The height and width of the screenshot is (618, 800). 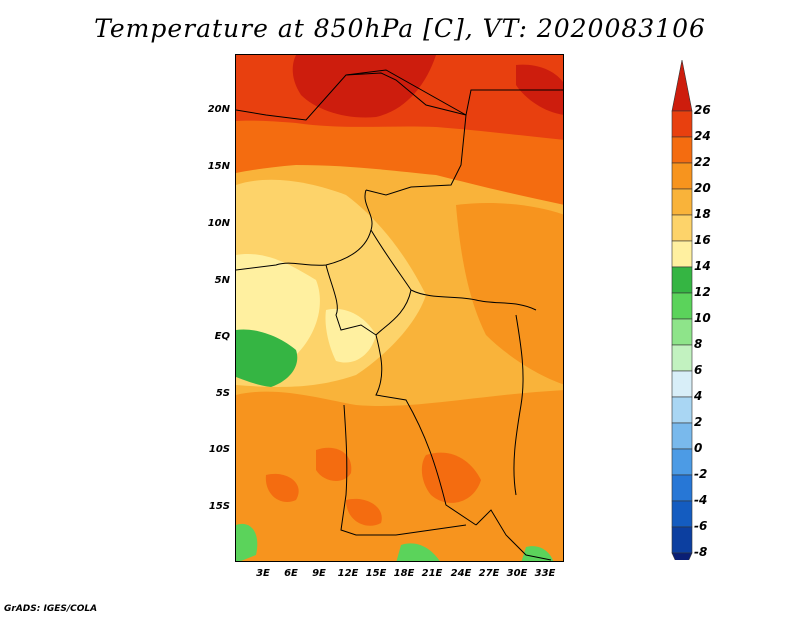 I want to click on lat-label: EQ, so click(x=222, y=336).